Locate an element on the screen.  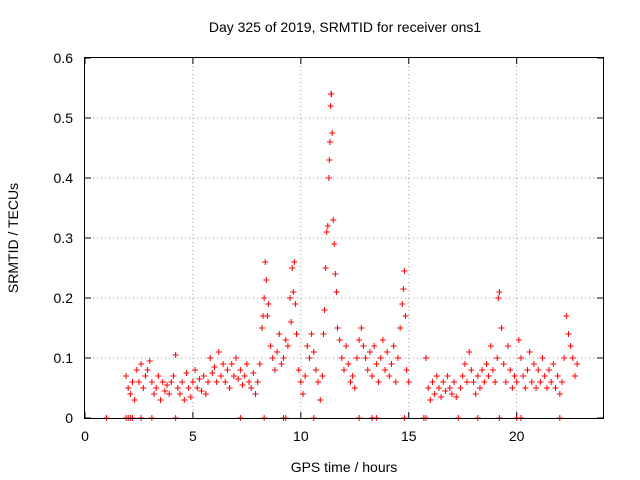
y-tick-label: 0.2 is located at coordinates (64, 298).